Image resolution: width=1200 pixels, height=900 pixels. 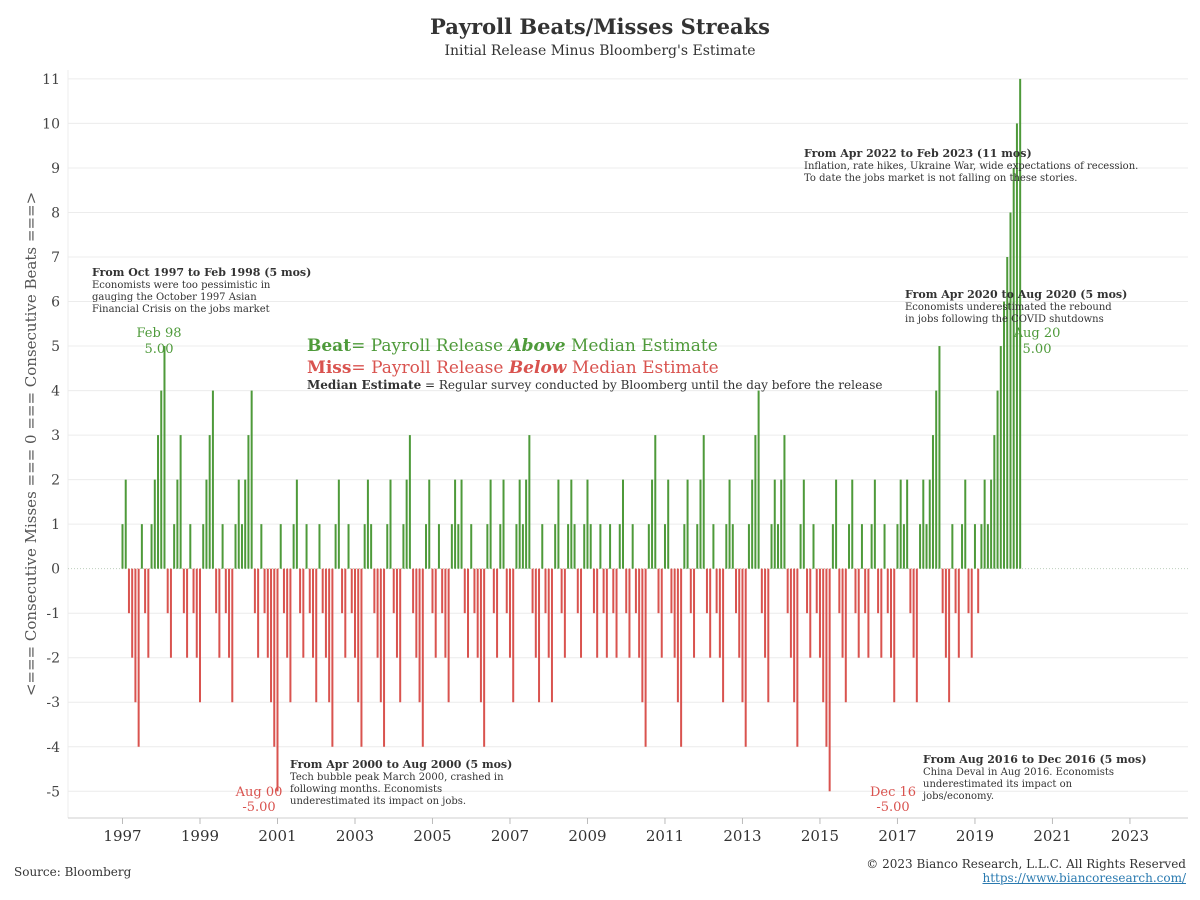 I want to click on annotation-line: Economists underestimated the rebound, so click(x=1008, y=307).